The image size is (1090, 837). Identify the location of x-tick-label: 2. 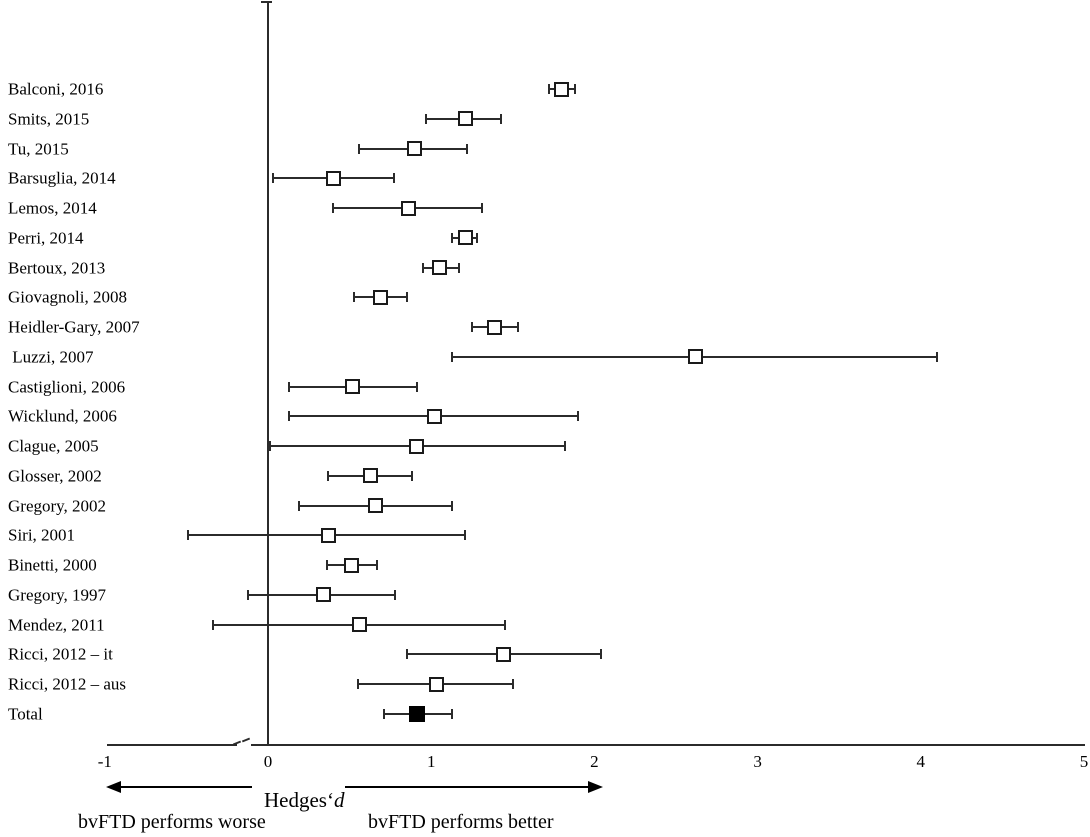
(594, 761).